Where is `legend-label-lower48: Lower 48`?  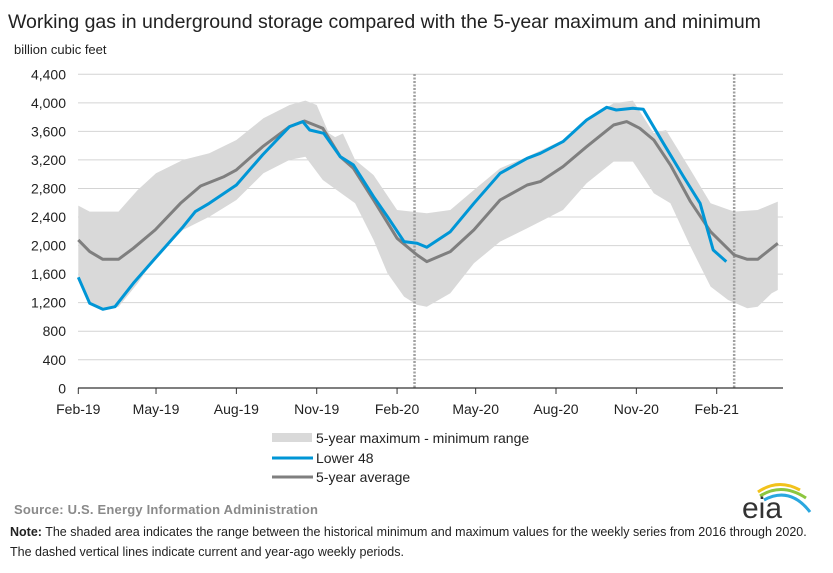
legend-label-lower48: Lower 48 is located at coordinates (345, 458).